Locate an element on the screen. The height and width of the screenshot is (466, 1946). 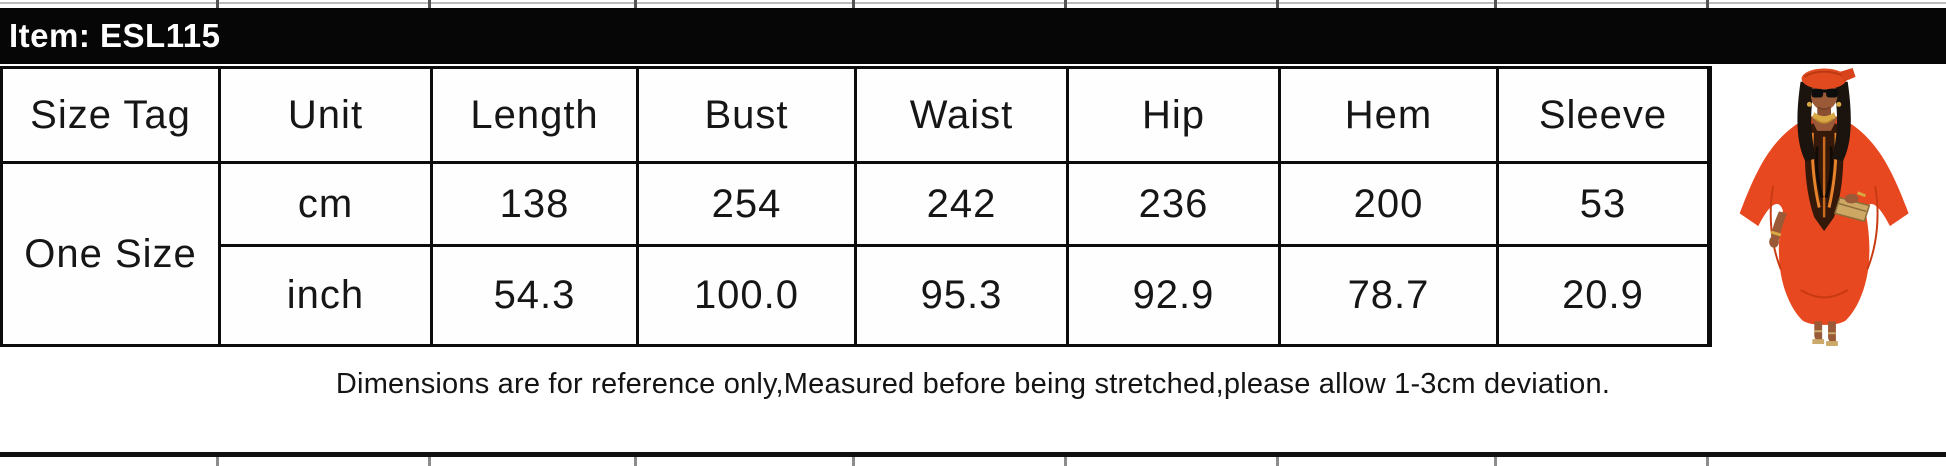
product-photo-cell is located at coordinates (1826, 206).